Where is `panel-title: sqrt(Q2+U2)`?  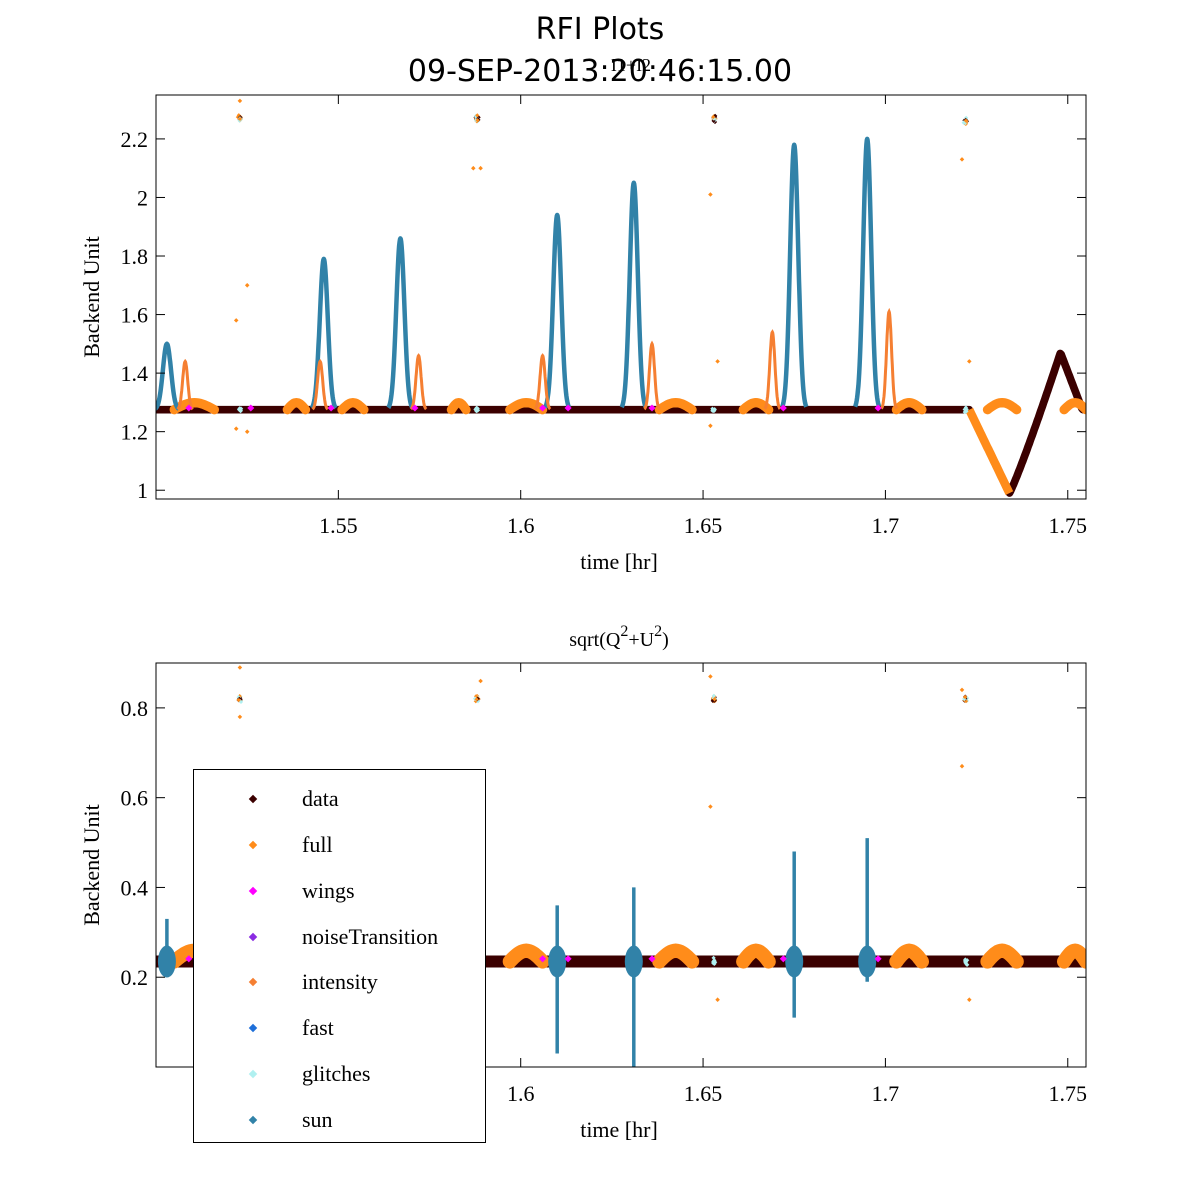 panel-title: sqrt(Q2+U2) is located at coordinates (619, 637).